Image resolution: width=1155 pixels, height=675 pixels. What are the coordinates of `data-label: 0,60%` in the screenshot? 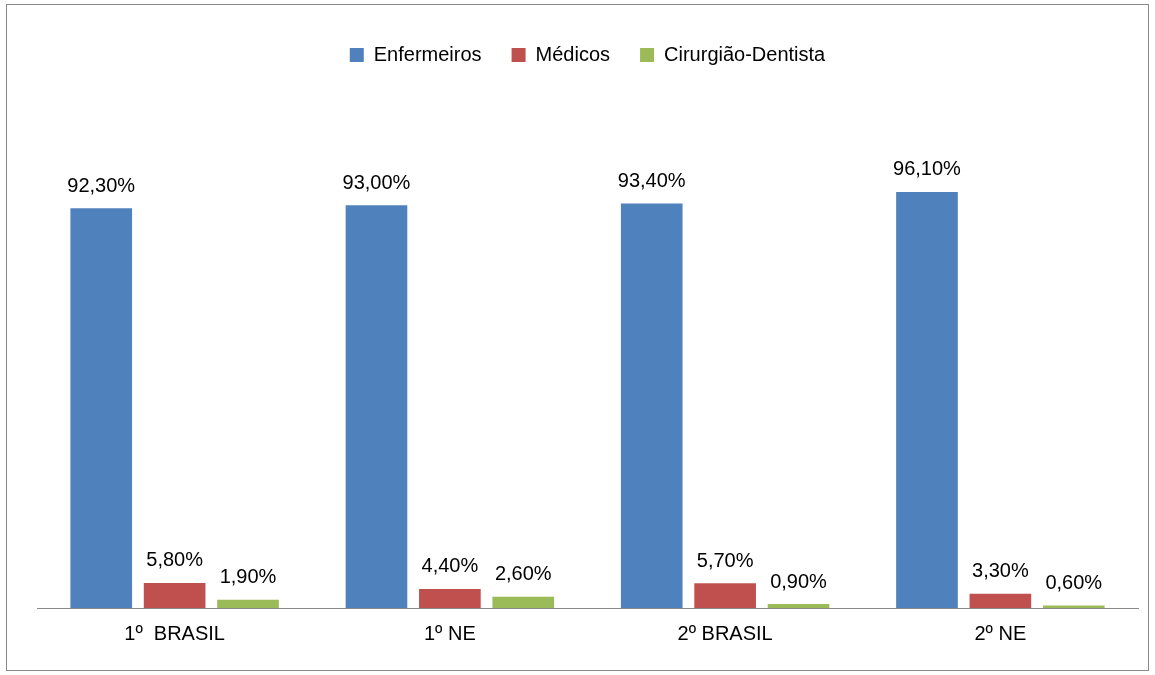 It's located at (1074, 581).